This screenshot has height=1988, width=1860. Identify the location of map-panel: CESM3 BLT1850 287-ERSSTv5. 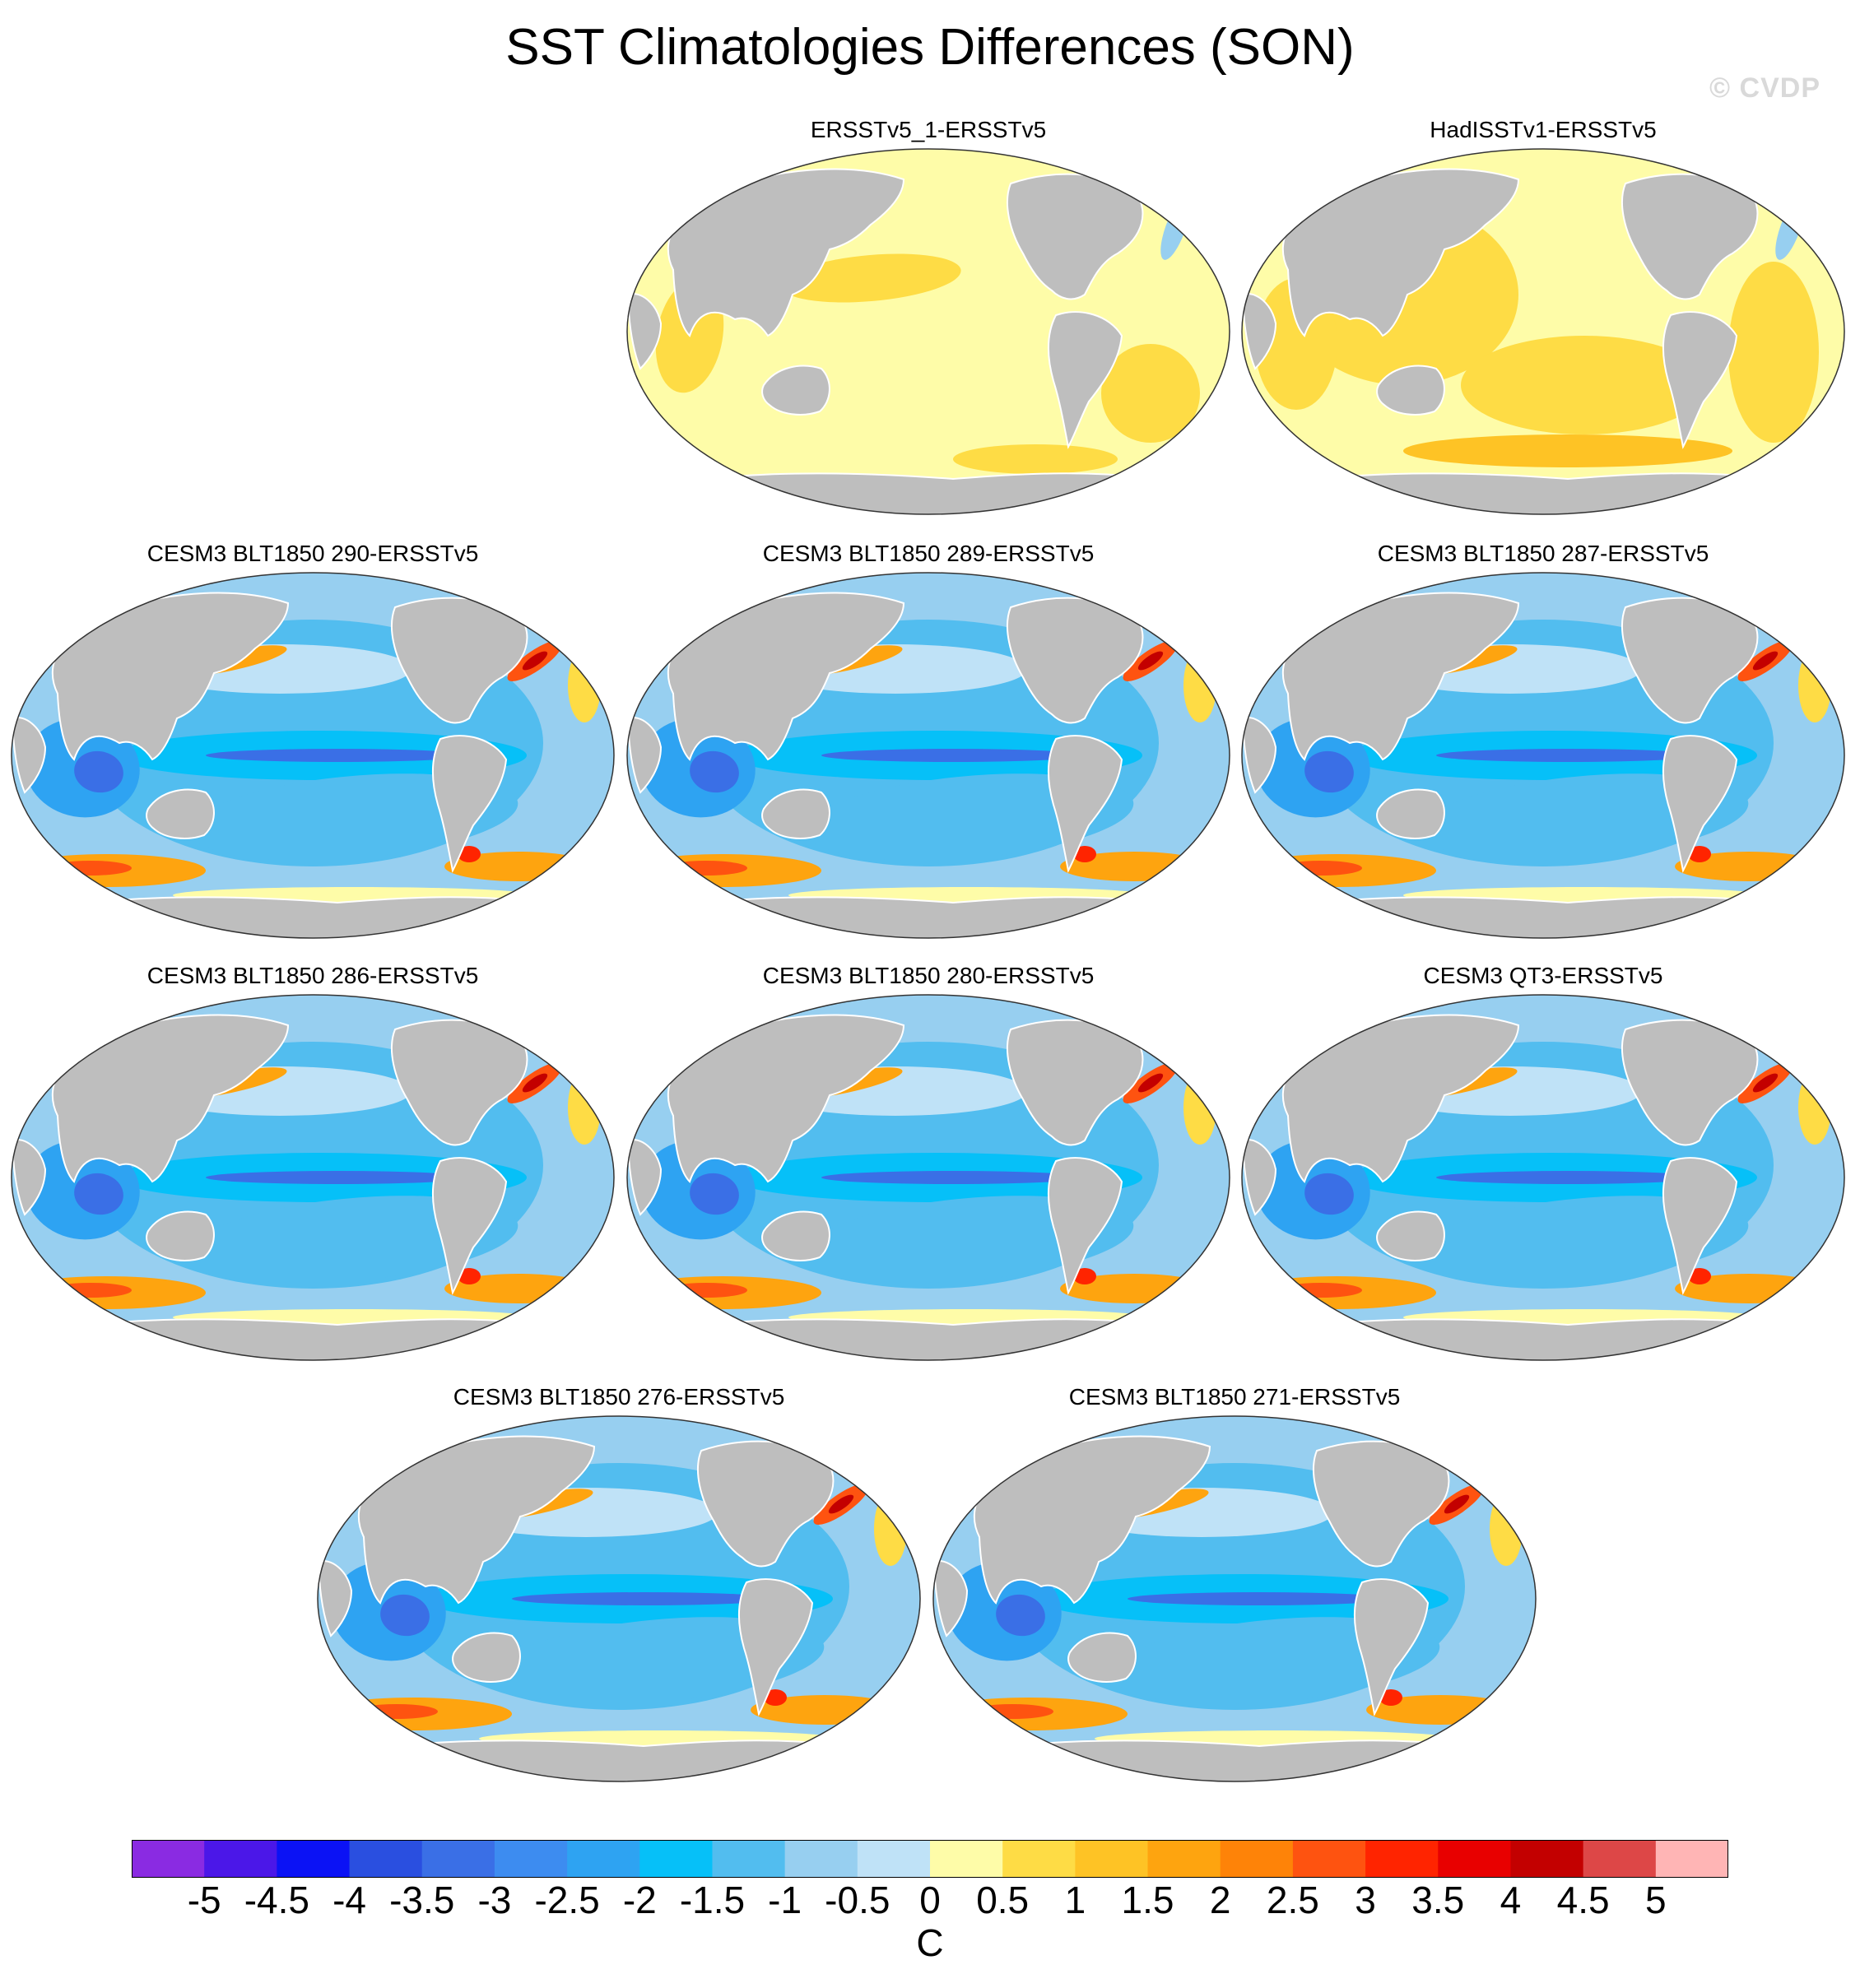
(1543, 744).